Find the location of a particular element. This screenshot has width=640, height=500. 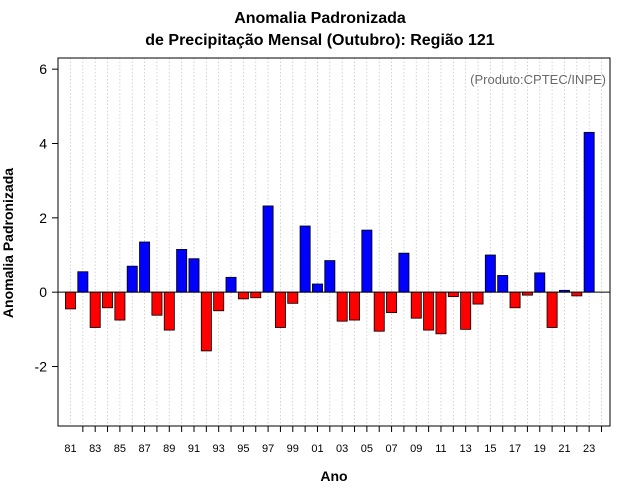

chart-title: Anomalia Padronizada is located at coordinates (320, 18).